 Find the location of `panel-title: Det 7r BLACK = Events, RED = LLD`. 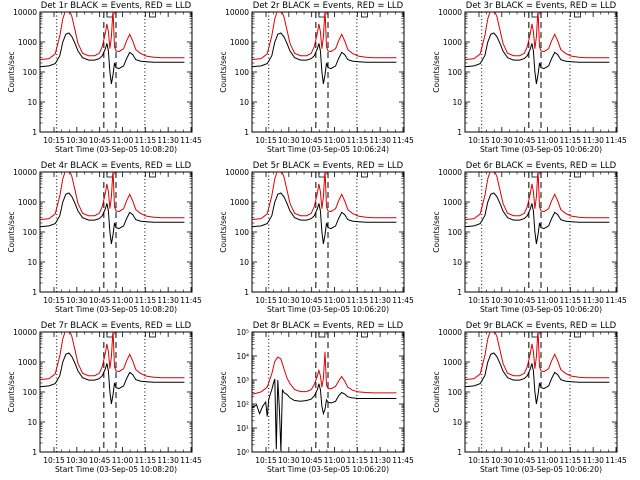

panel-title: Det 7r BLACK = Events, RED = LLD is located at coordinates (116, 326).